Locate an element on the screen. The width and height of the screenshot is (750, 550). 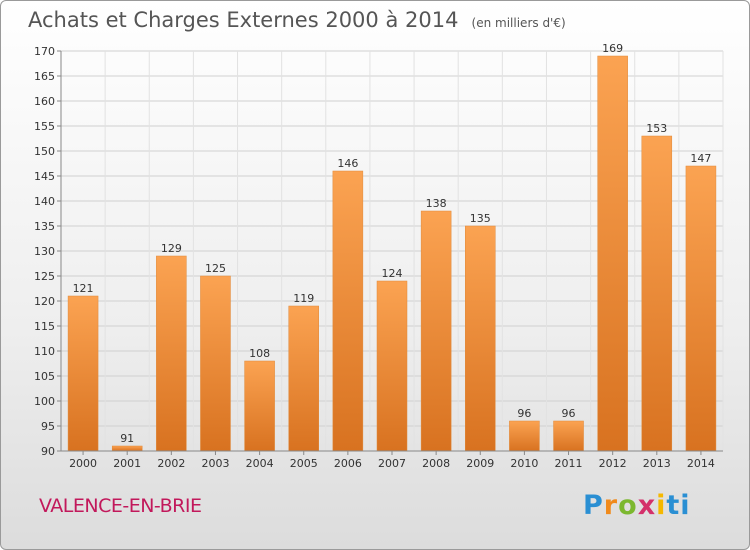
x-tick-label: 2014 is located at coordinates (701, 463).